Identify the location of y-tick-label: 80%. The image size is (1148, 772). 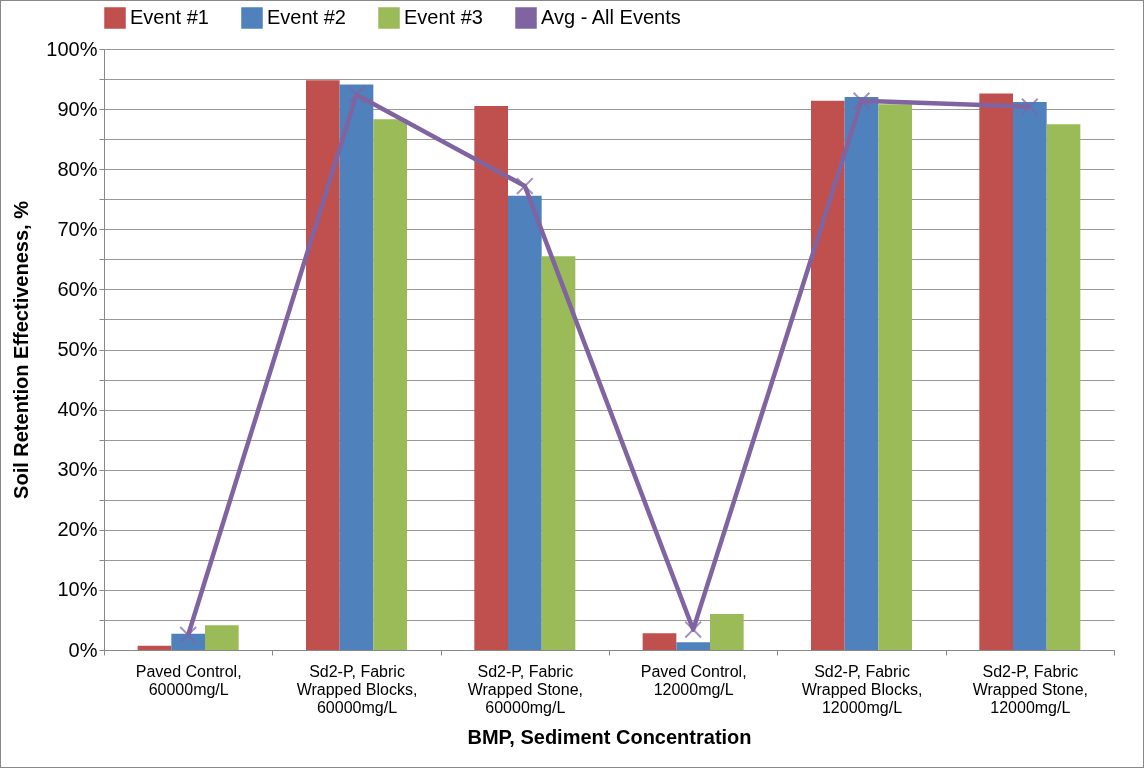
(77, 168).